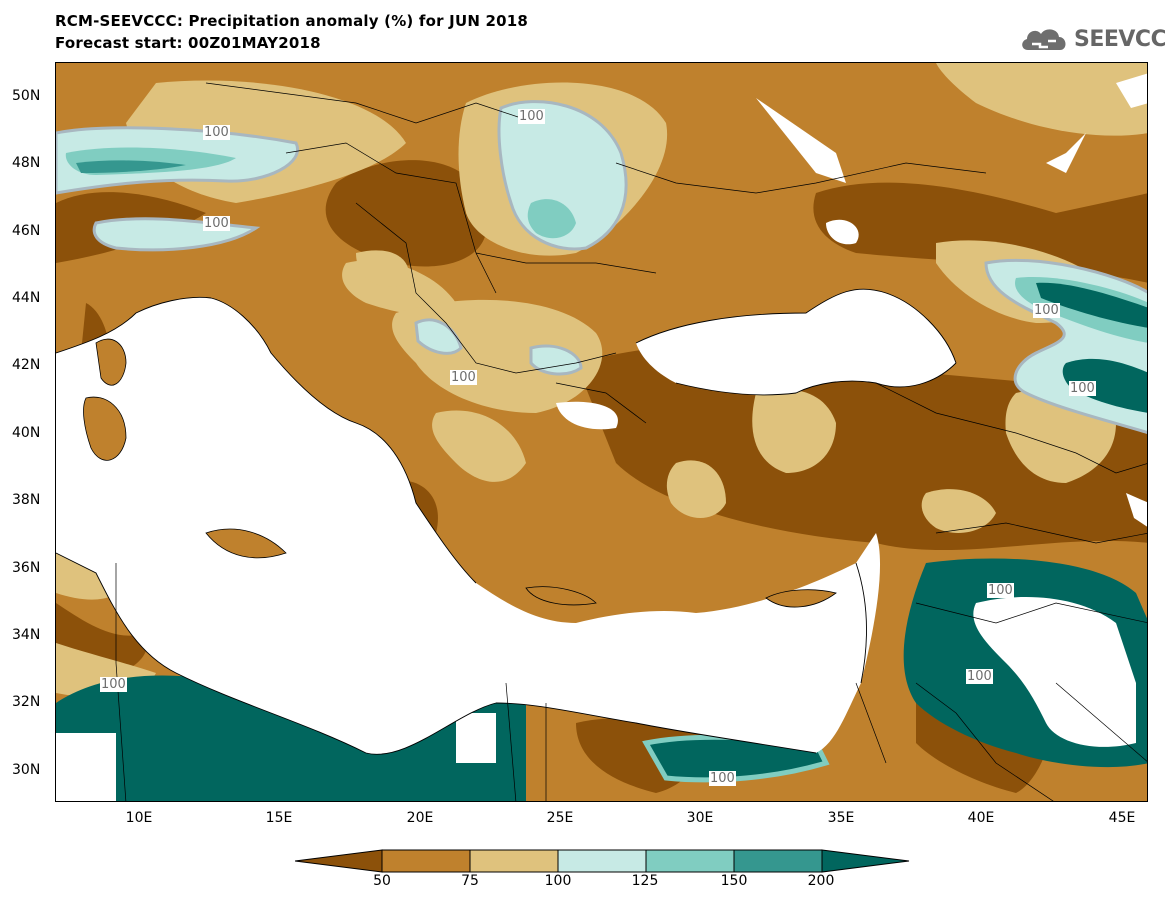 This screenshot has width=1165, height=907. What do you see at coordinates (382, 881) in the screenshot?
I see `colorbar-tick-label: 50` at bounding box center [382, 881].